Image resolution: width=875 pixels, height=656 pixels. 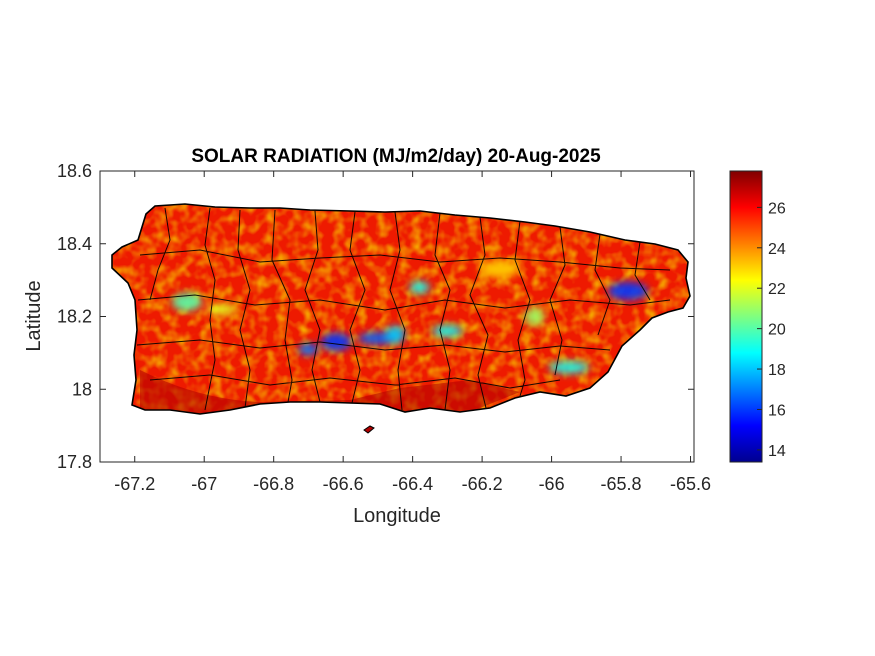 I want to click on colorbar-tick-label: 14, so click(x=777, y=451).